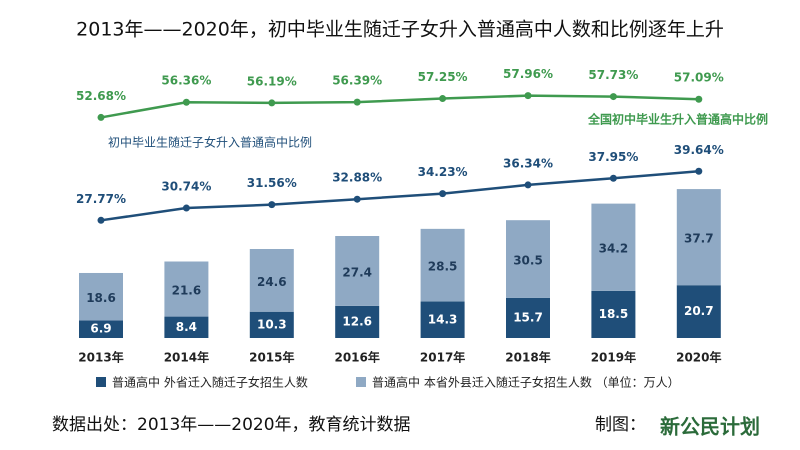 This screenshot has height=450, width=800. I want to click on legend-label: 普通高中 本省外县迁入随迁子女招生人数 （单位：万人）, so click(526, 382).